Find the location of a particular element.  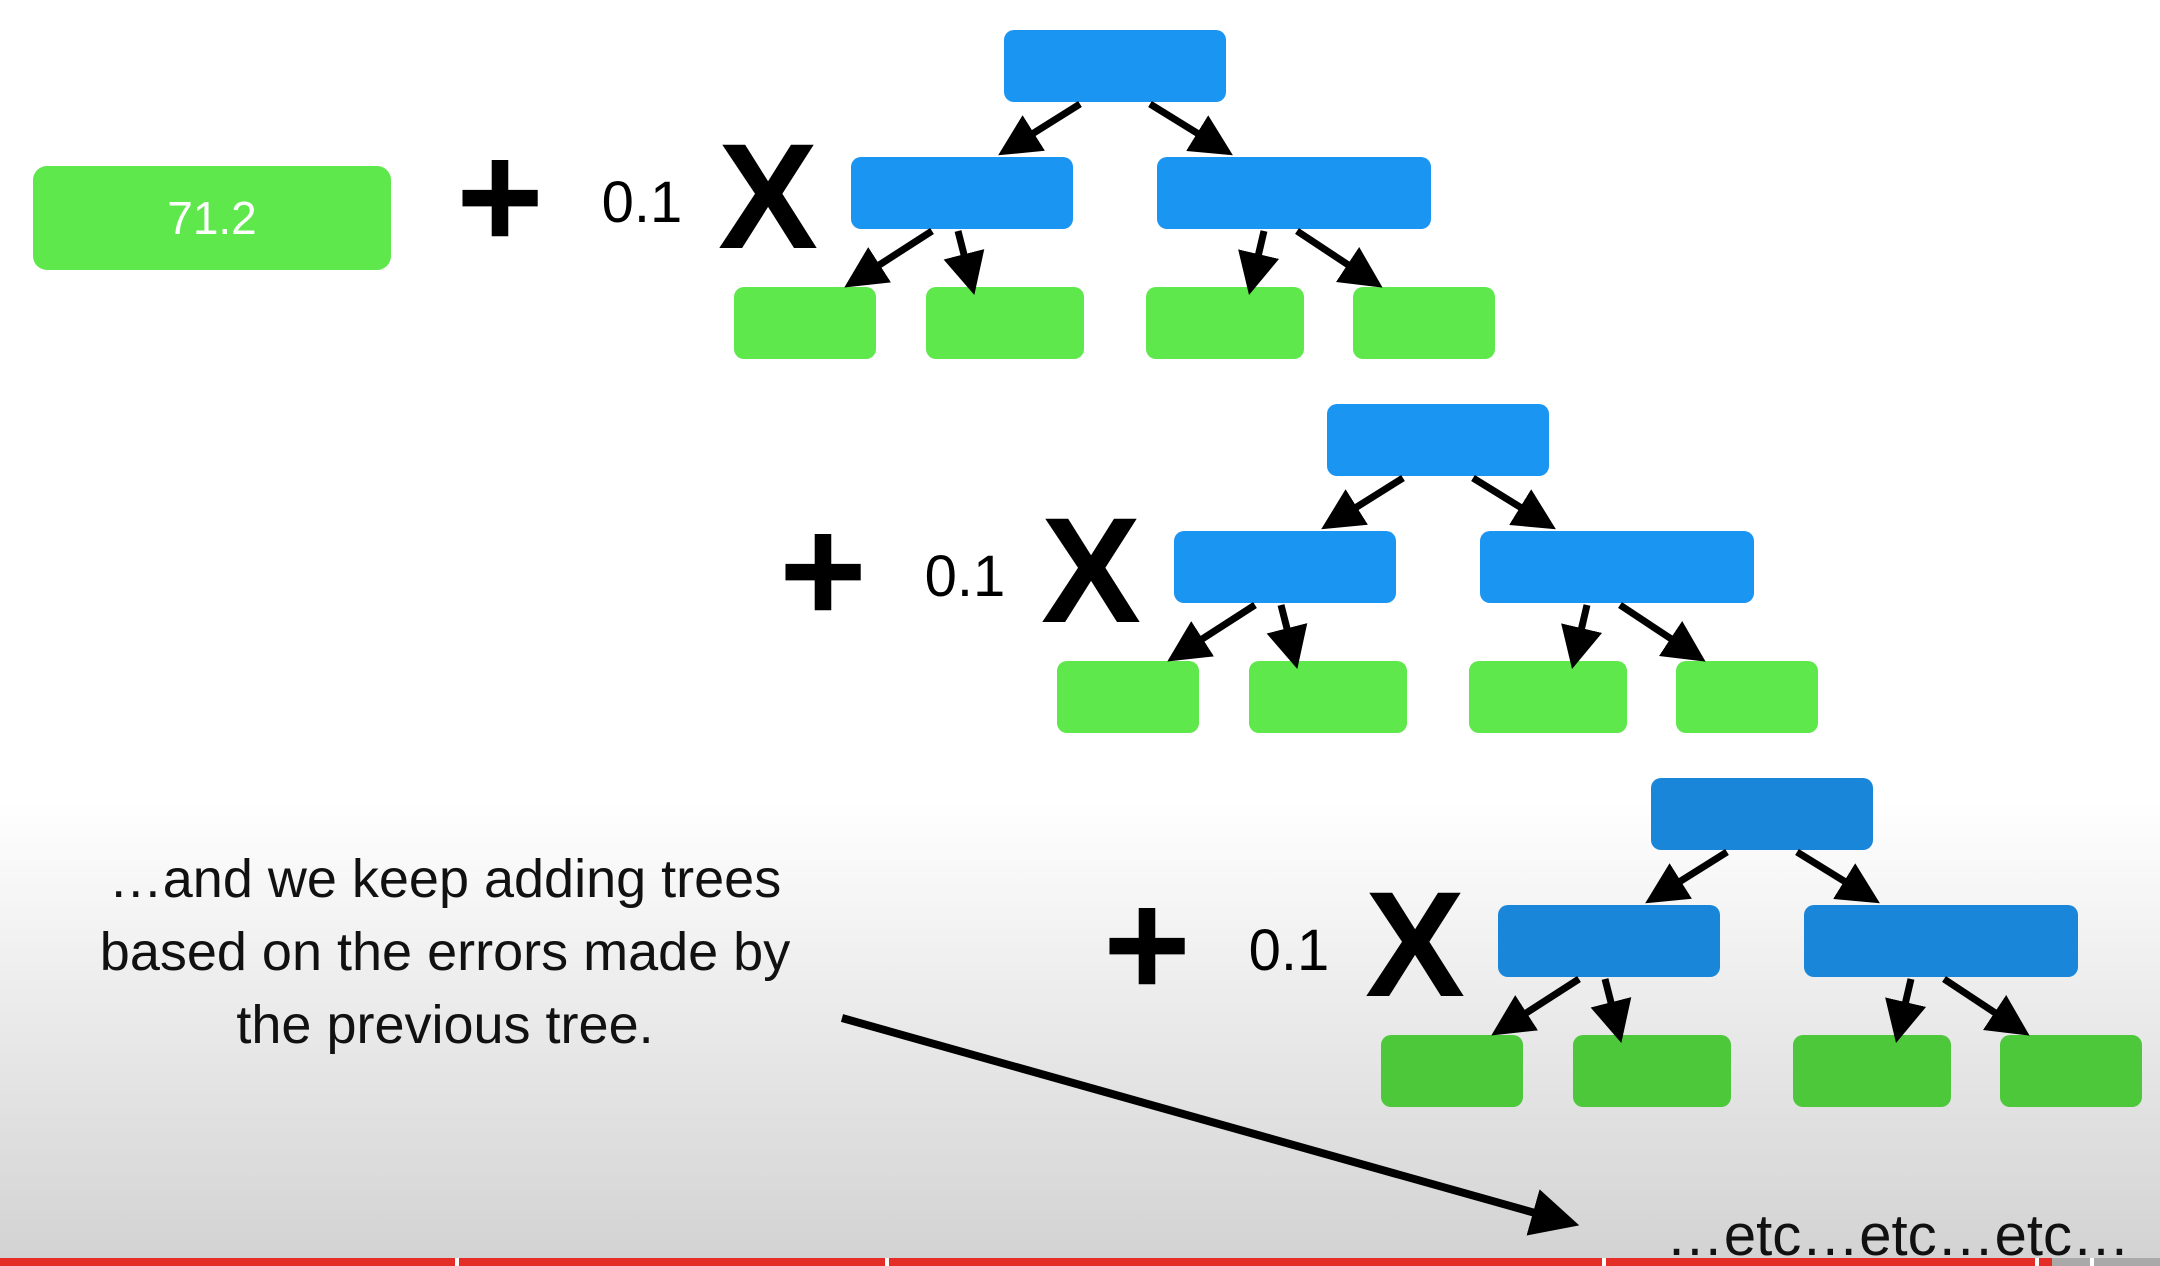

video-progress-bar is located at coordinates (1026, 1262).